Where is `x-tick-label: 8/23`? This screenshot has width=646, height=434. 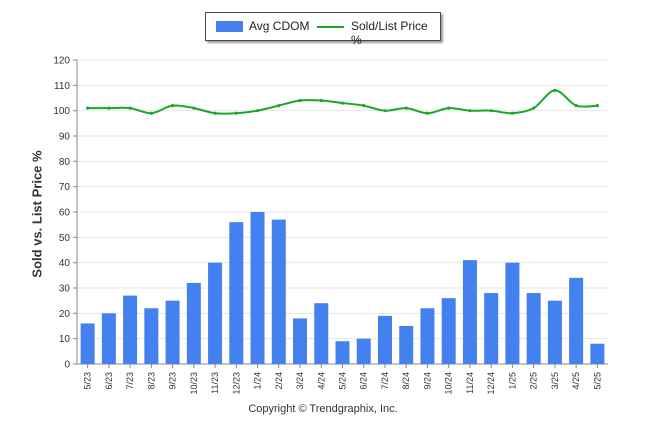
x-tick-label: 8/23 is located at coordinates (151, 381).